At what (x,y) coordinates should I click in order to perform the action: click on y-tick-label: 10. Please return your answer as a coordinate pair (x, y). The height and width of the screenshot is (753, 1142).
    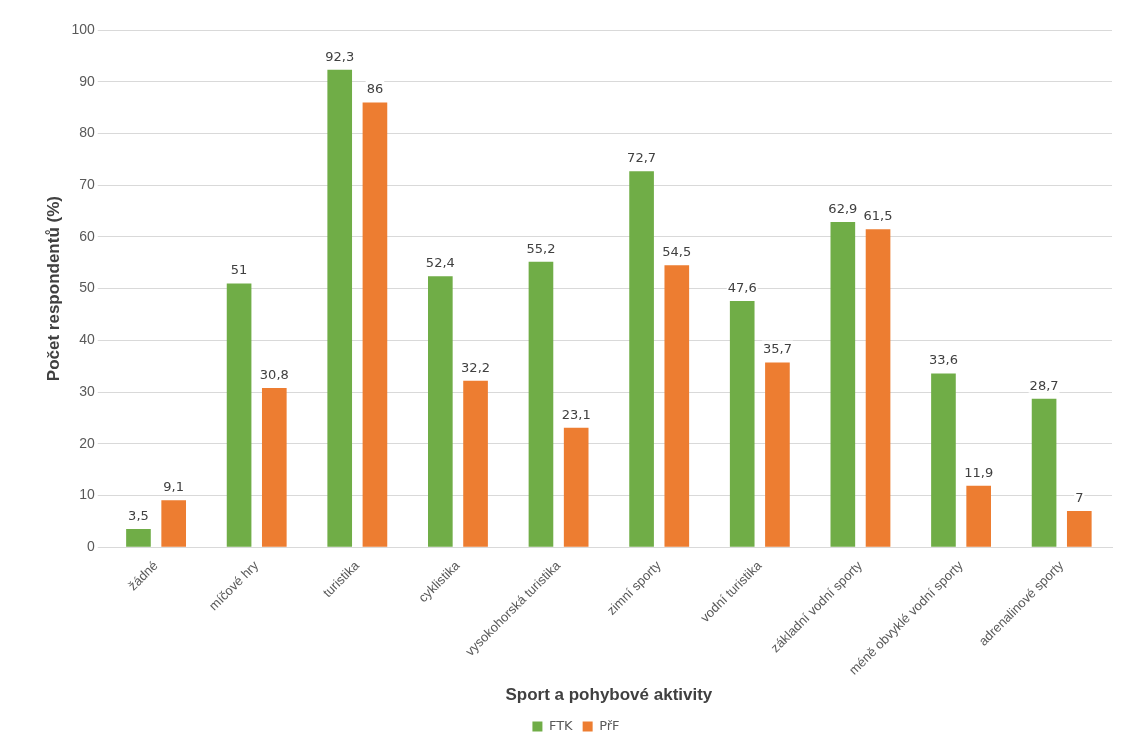
    Looking at the image, I should click on (87, 494).